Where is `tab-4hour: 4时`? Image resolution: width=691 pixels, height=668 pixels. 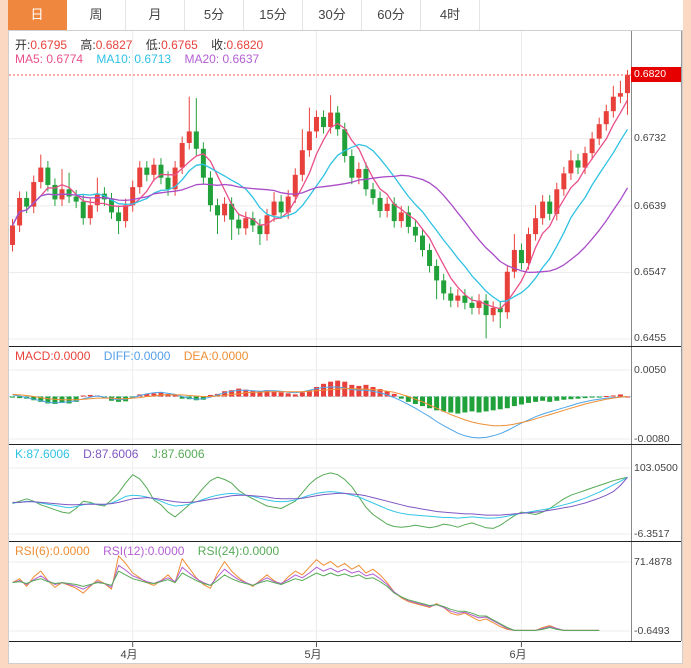 tab-4hour: 4时 is located at coordinates (450, 15).